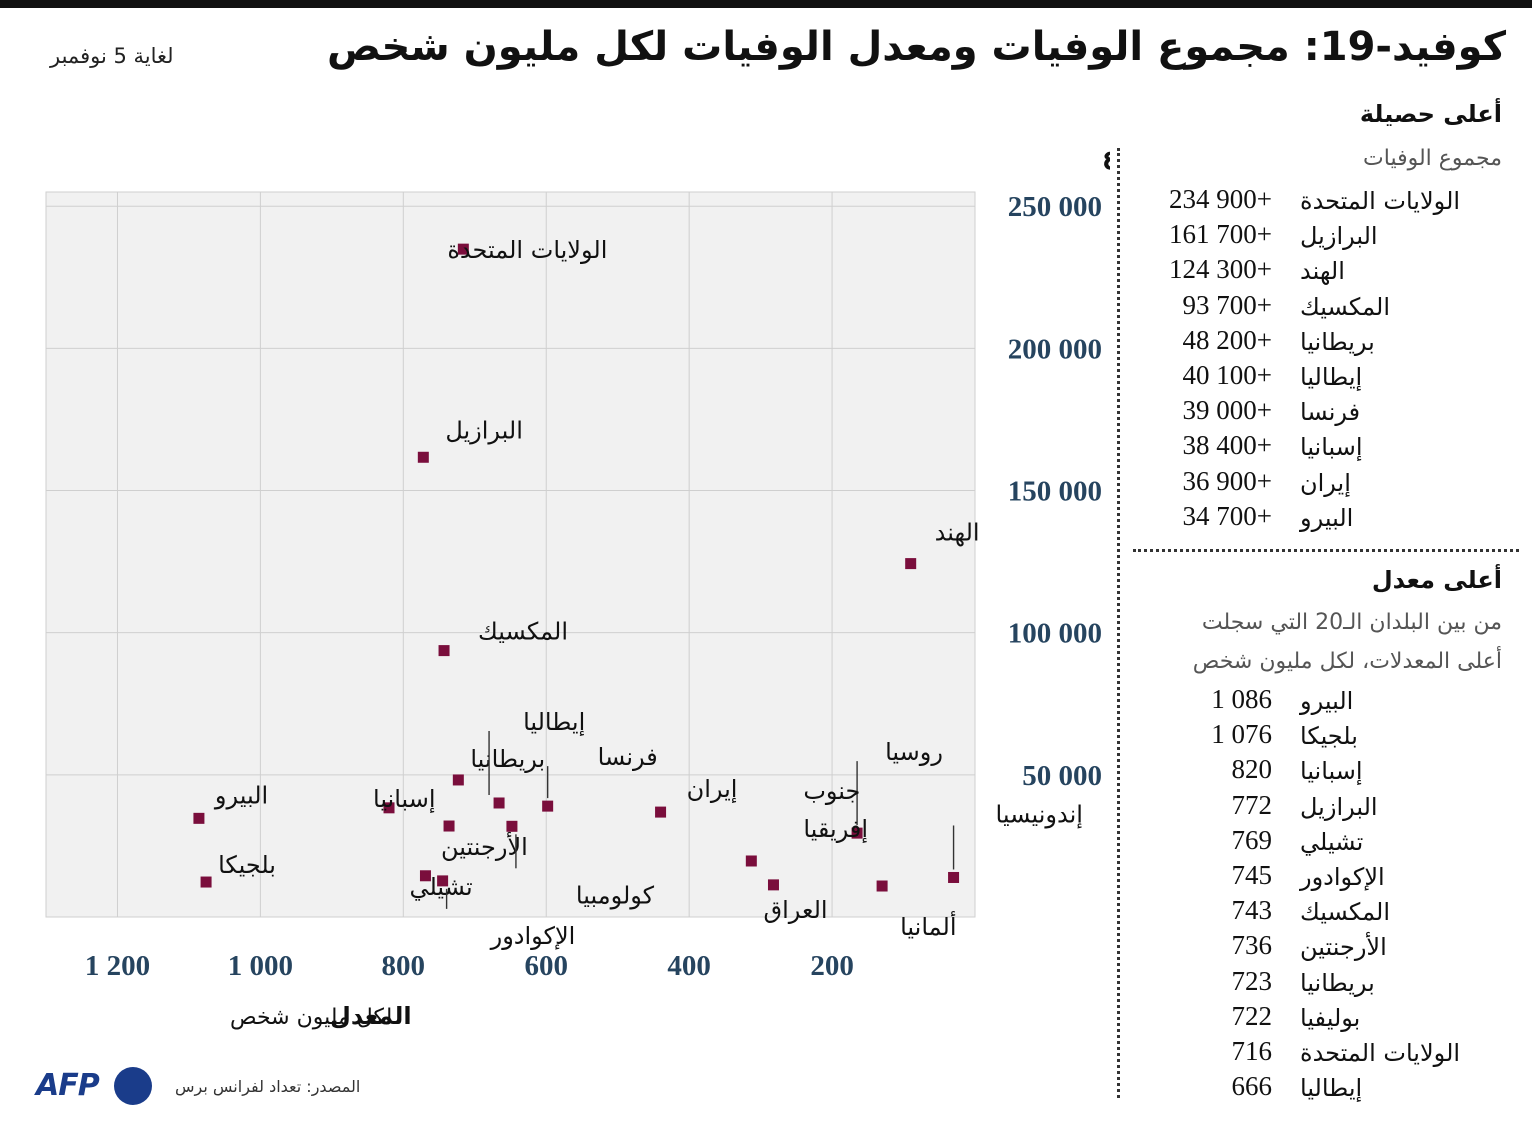  Describe the element at coordinates (1342, 877) in the screenshot. I see `list-item-name: الإكوادور` at that location.